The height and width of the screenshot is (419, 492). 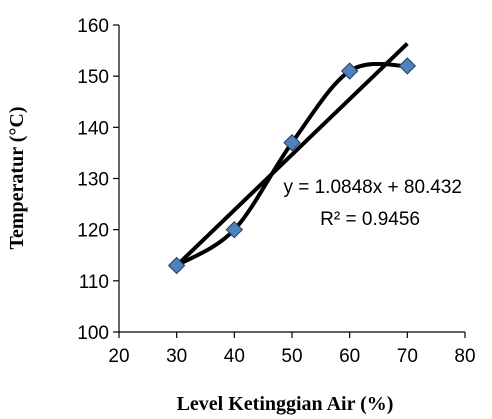 What do you see at coordinates (93, 180) in the screenshot?
I see `y-tick-label: 130` at bounding box center [93, 180].